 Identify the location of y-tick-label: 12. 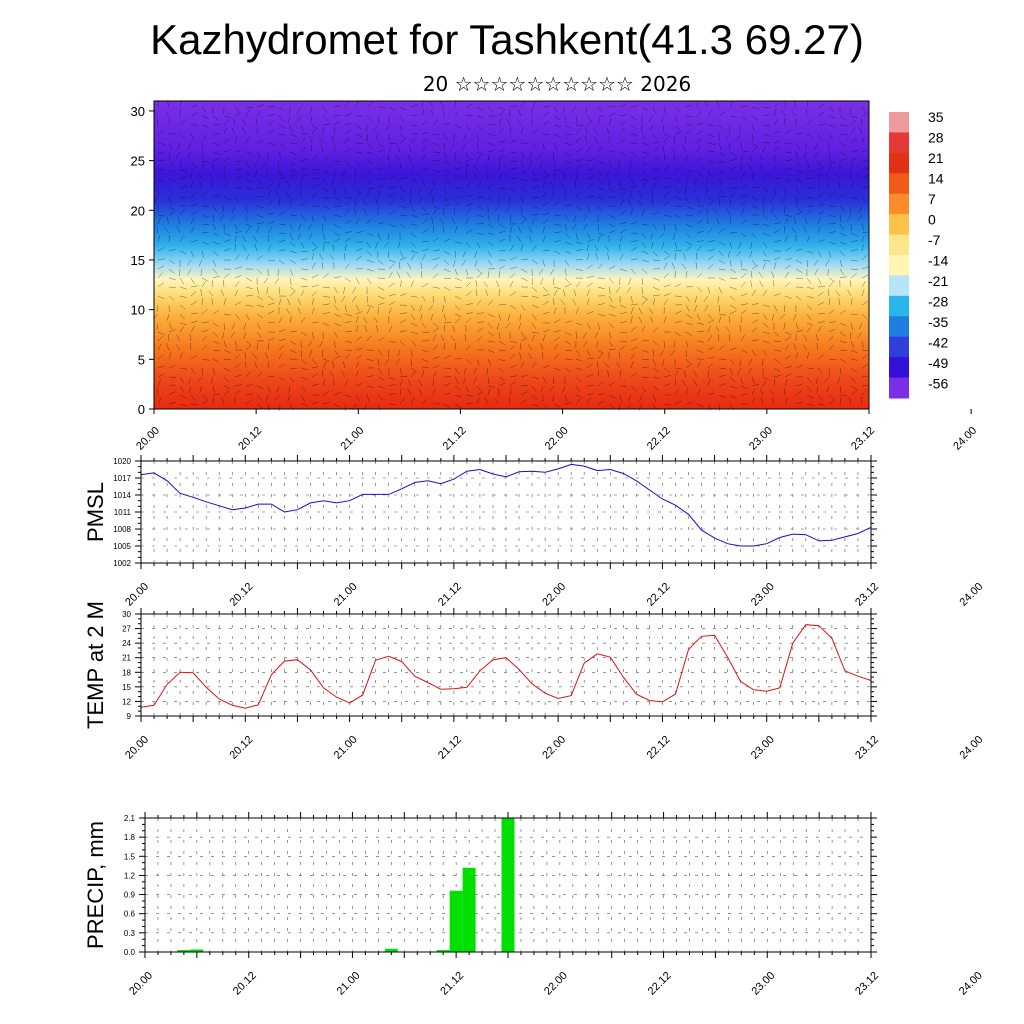
(126, 701).